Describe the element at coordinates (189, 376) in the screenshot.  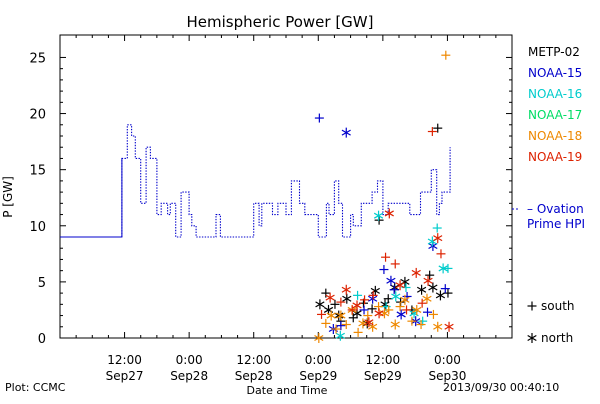
I see `x-tick-label-date: Sep28` at that location.